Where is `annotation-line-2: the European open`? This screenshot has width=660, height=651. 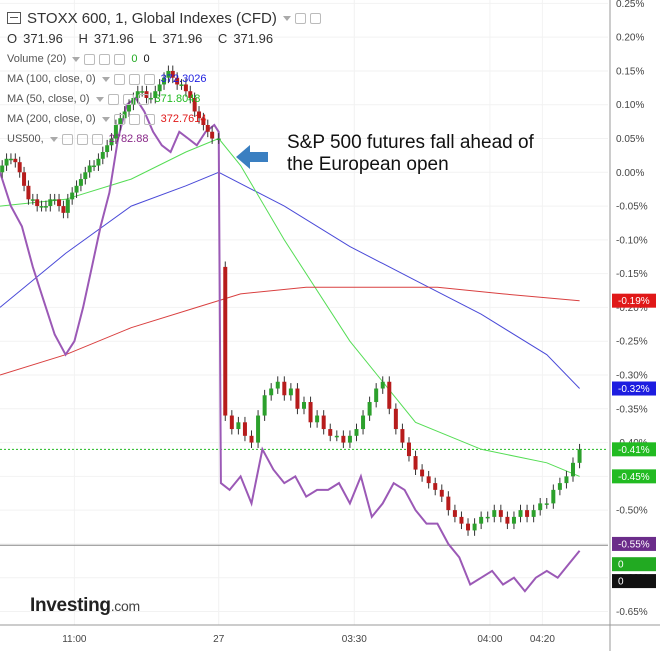
annotation-line-2: the European open is located at coordinates (368, 164).